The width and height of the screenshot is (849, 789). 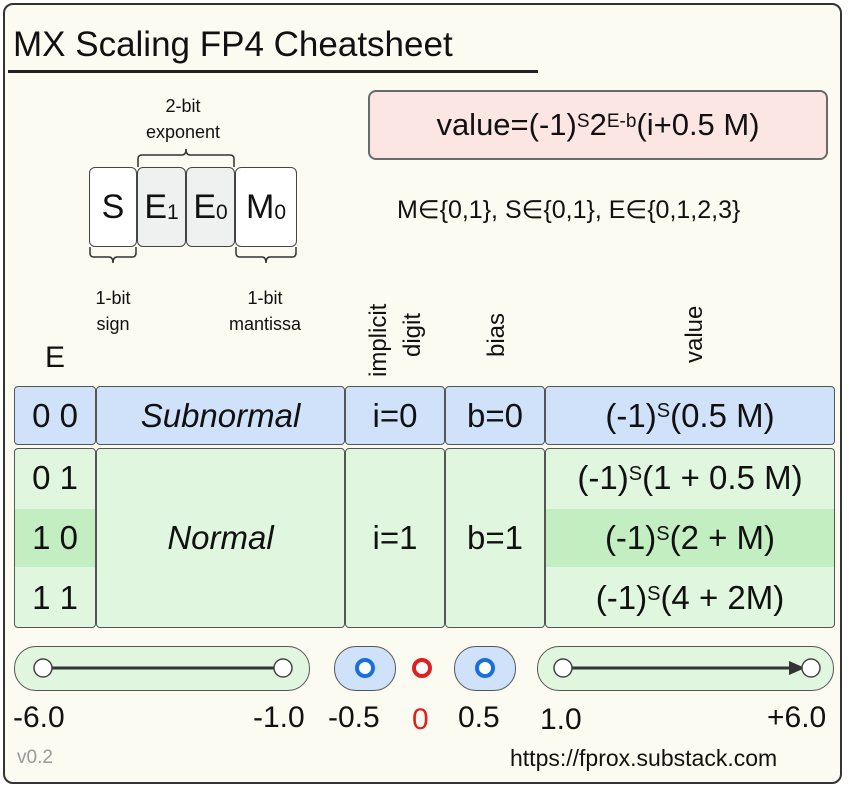 What do you see at coordinates (265, 298) in the screenshot?
I see `mantissa-label-line1: 1-bit` at bounding box center [265, 298].